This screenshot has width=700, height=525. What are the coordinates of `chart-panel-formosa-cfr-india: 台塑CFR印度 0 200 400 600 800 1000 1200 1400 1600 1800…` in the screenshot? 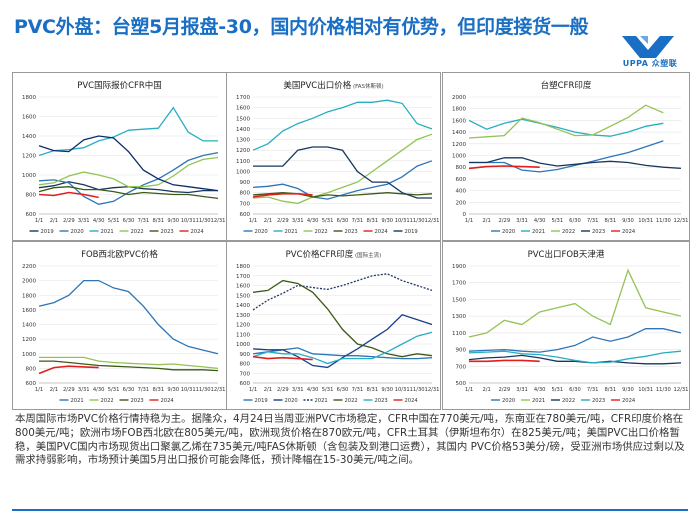 It's located at (566, 156).